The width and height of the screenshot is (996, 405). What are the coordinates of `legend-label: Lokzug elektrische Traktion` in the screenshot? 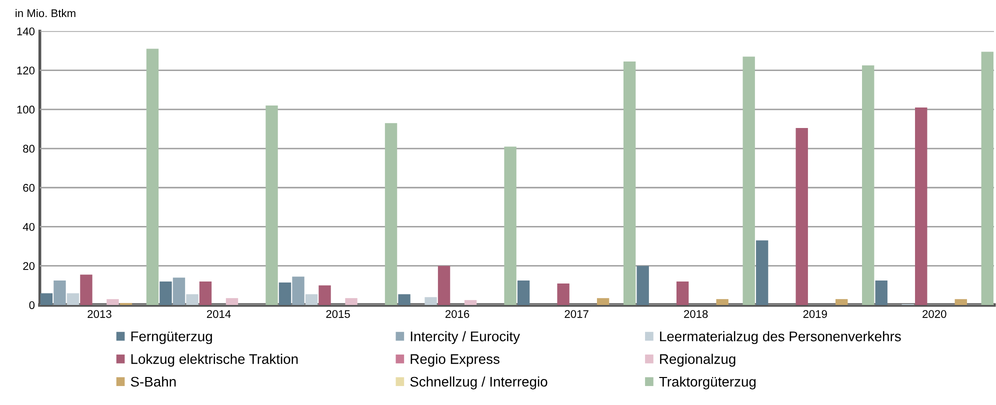 It's located at (214, 360).